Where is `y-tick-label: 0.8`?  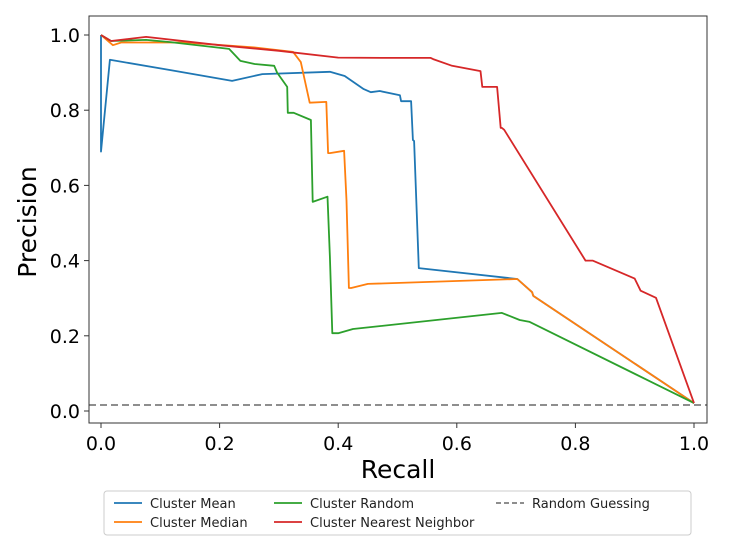 y-tick-label: 0.8 is located at coordinates (65, 111).